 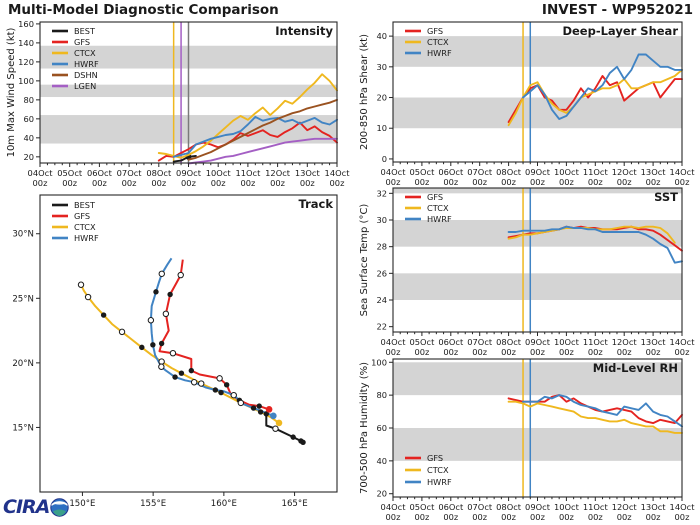 I want to click on shear-legend-gfs: GFS, so click(x=424, y=31).